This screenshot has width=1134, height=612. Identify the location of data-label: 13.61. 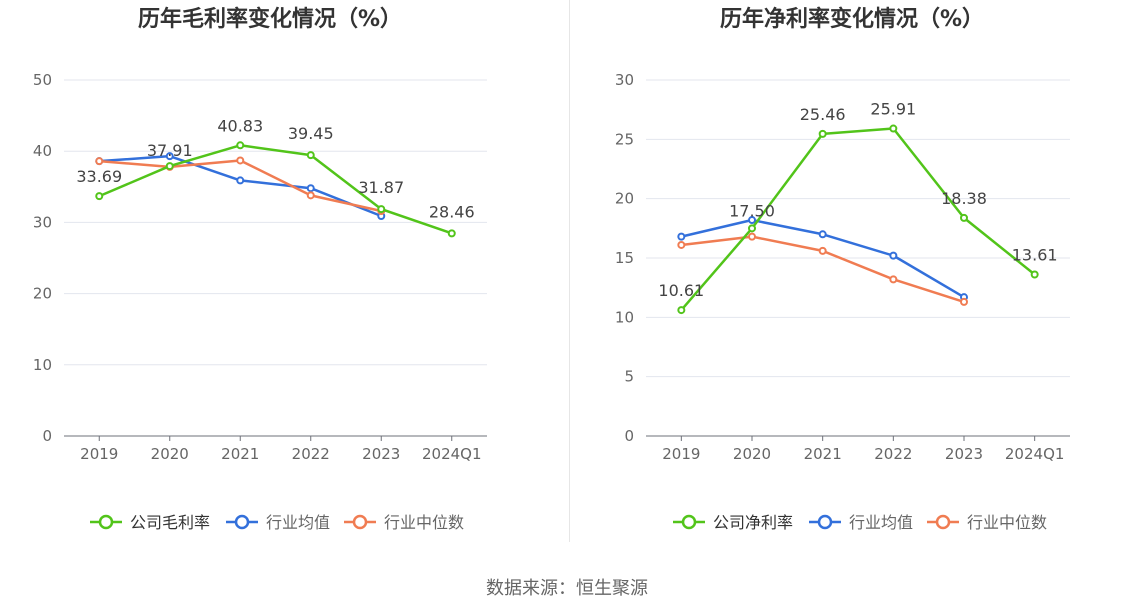
(1035, 254).